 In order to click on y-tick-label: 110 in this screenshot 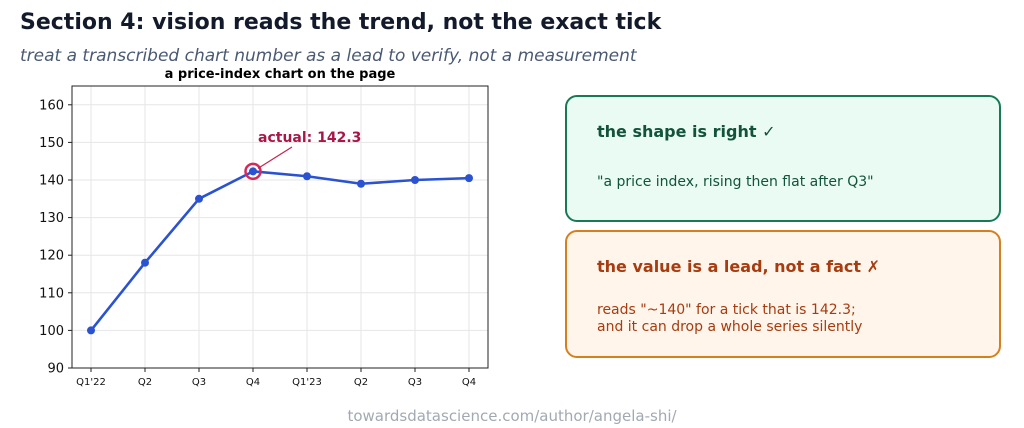, I will do `click(51, 293)`.